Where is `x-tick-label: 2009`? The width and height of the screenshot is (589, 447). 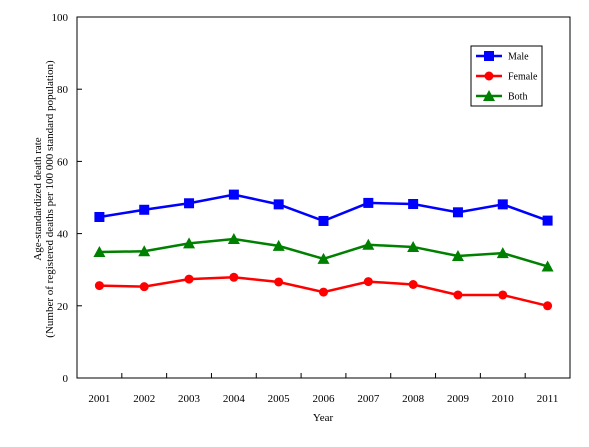
x-tick-label: 2009 is located at coordinates (458, 399).